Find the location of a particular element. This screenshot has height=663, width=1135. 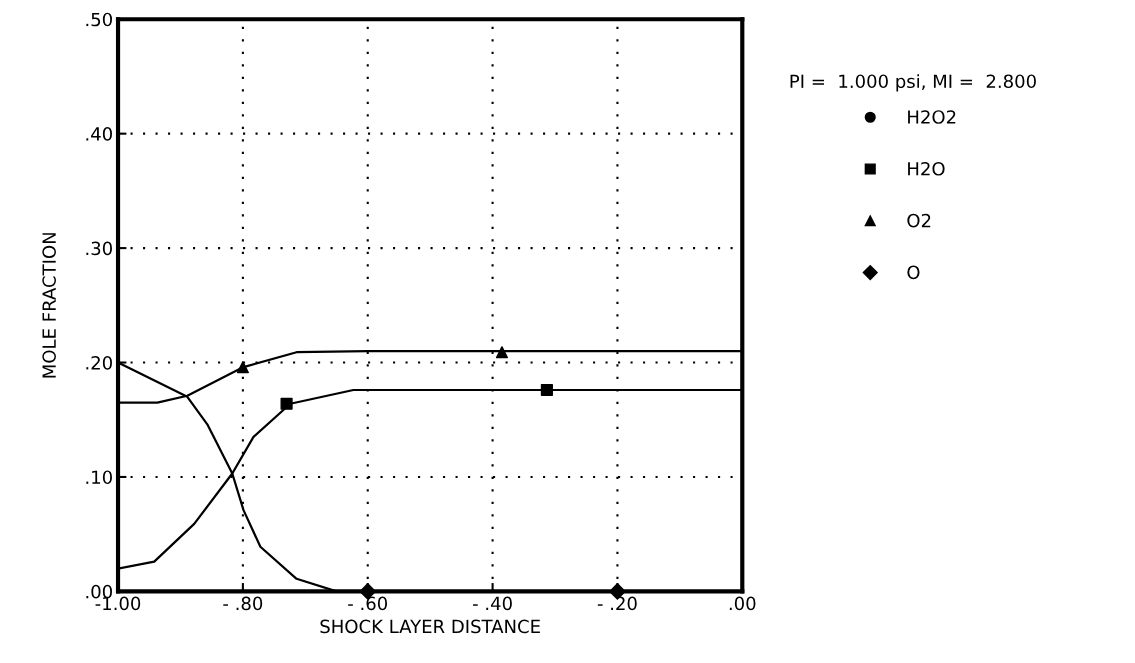

y-axis-title: MOLE FRACTION is located at coordinates (49, 305).